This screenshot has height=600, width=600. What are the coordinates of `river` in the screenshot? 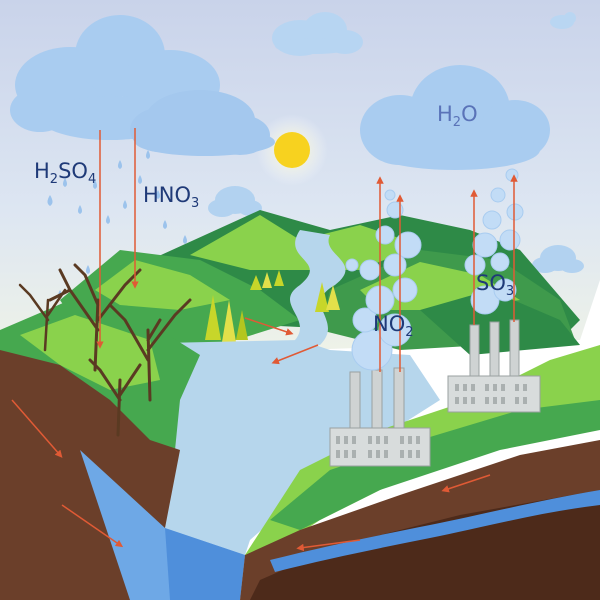 It's located at (318, 287).